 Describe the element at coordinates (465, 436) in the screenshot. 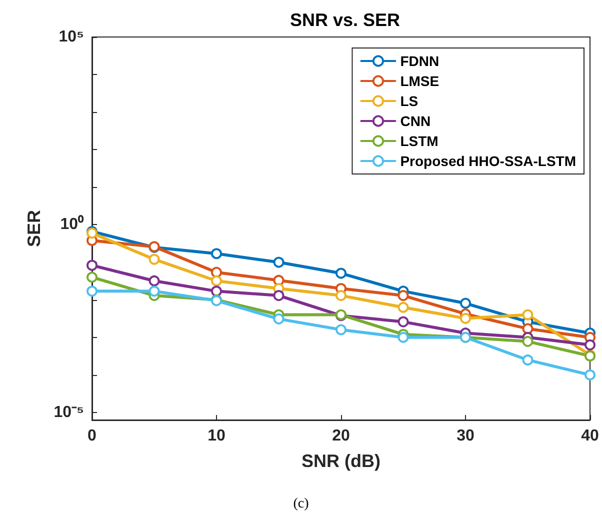

I see `x-tick-label: 30` at that location.